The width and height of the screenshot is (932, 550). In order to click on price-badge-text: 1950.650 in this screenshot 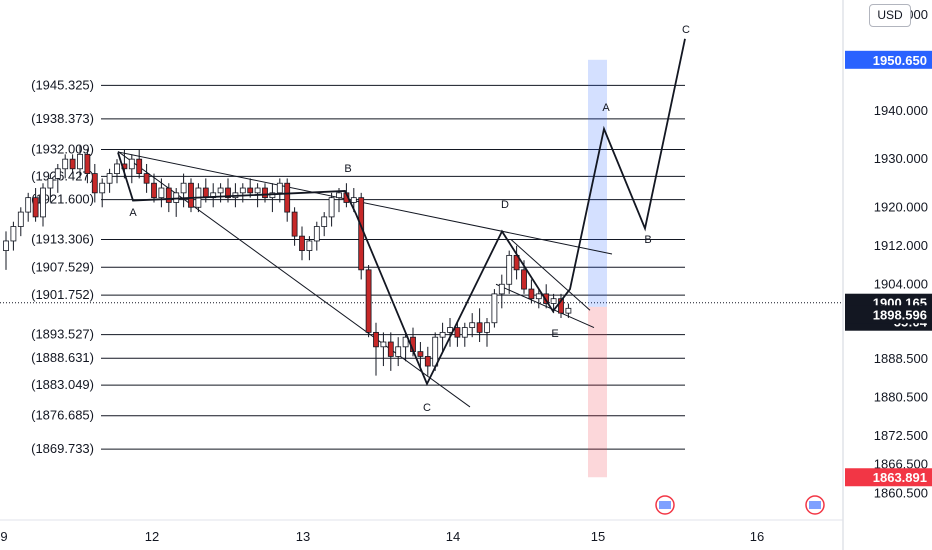, I will do `click(900, 60)`.